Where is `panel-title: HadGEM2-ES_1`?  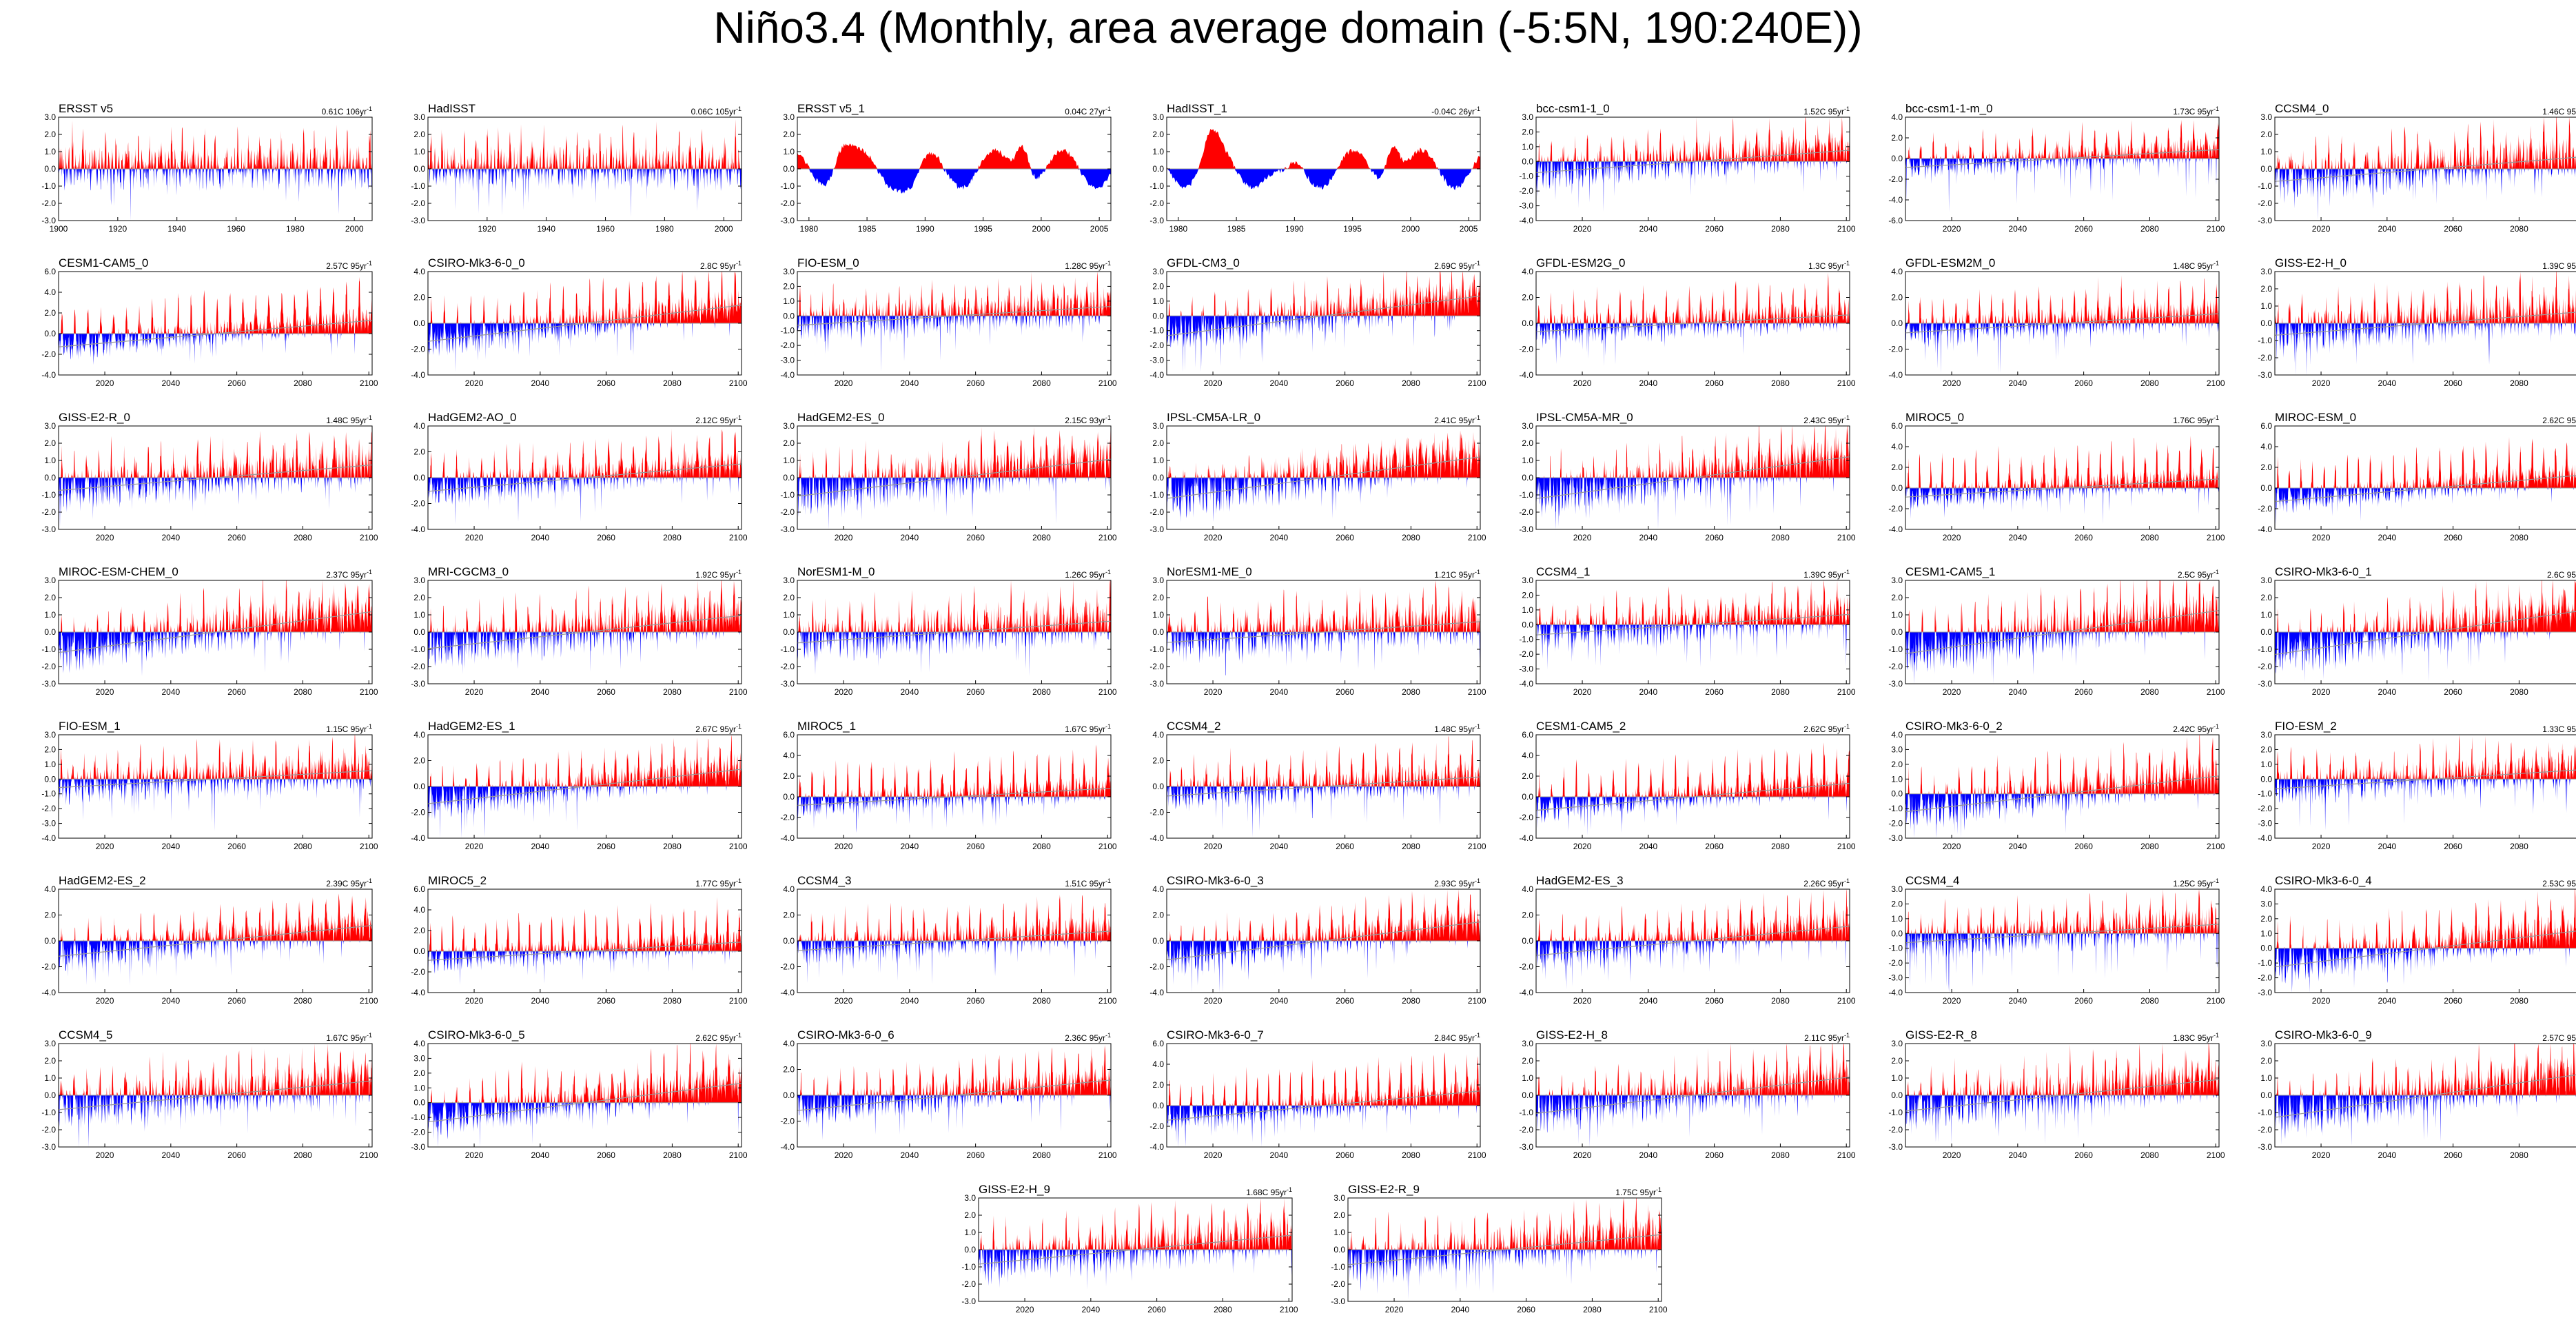
panel-title: HadGEM2-ES_1 is located at coordinates (471, 726).